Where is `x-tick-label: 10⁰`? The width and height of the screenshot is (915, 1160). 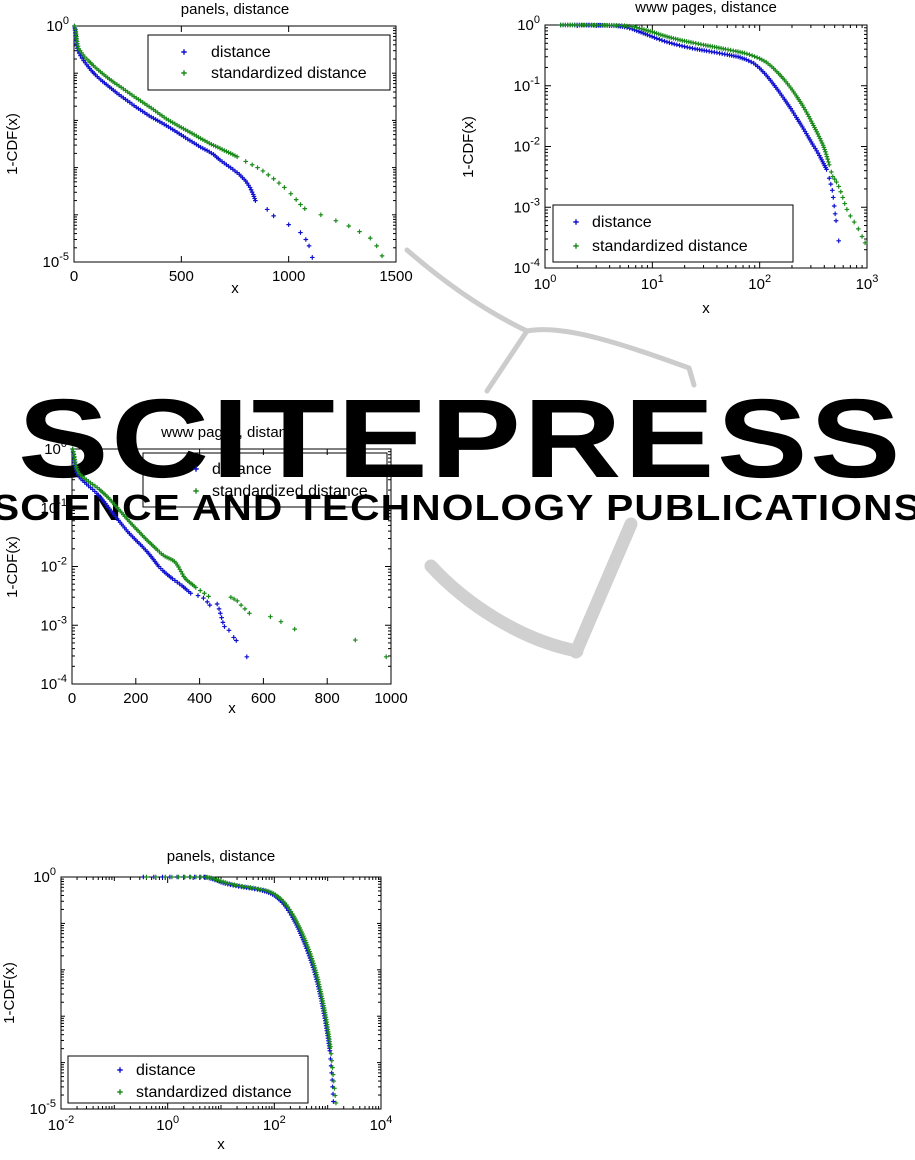 x-tick-label: 10⁰ is located at coordinates (167, 1124).